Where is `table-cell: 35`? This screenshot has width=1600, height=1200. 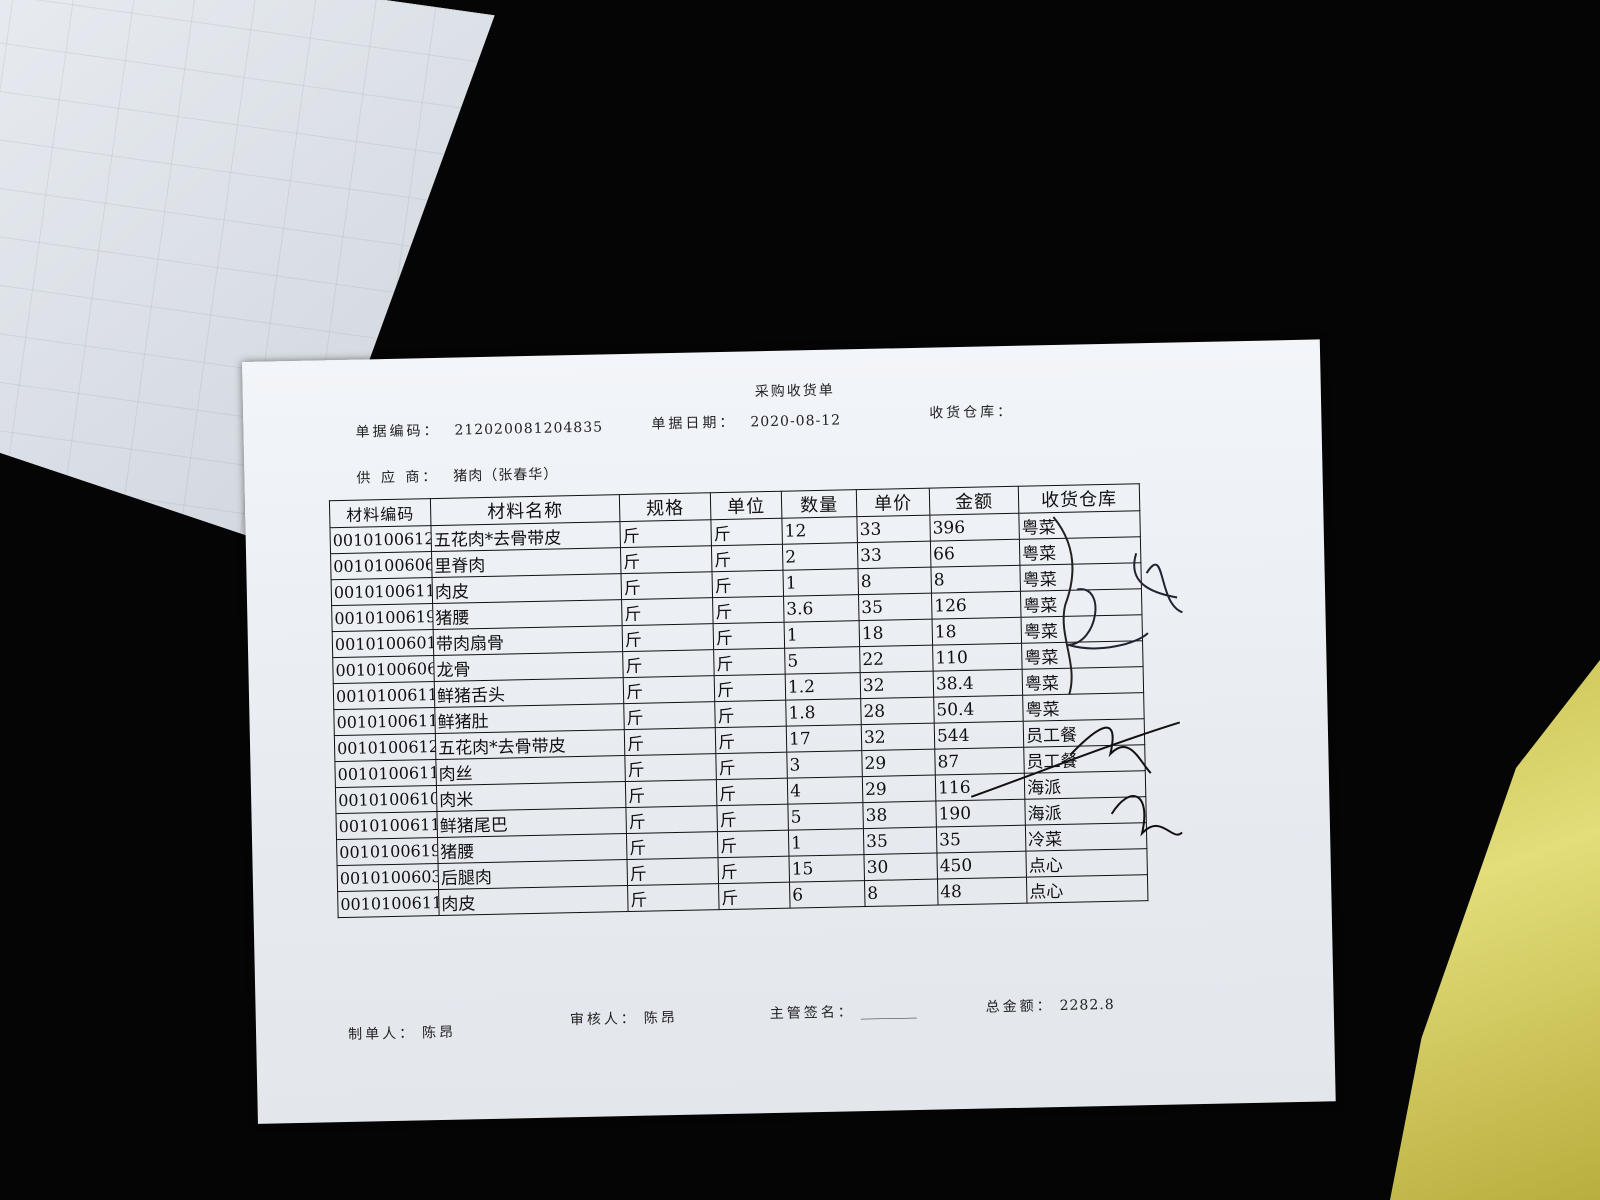 table-cell: 35 is located at coordinates (981, 839).